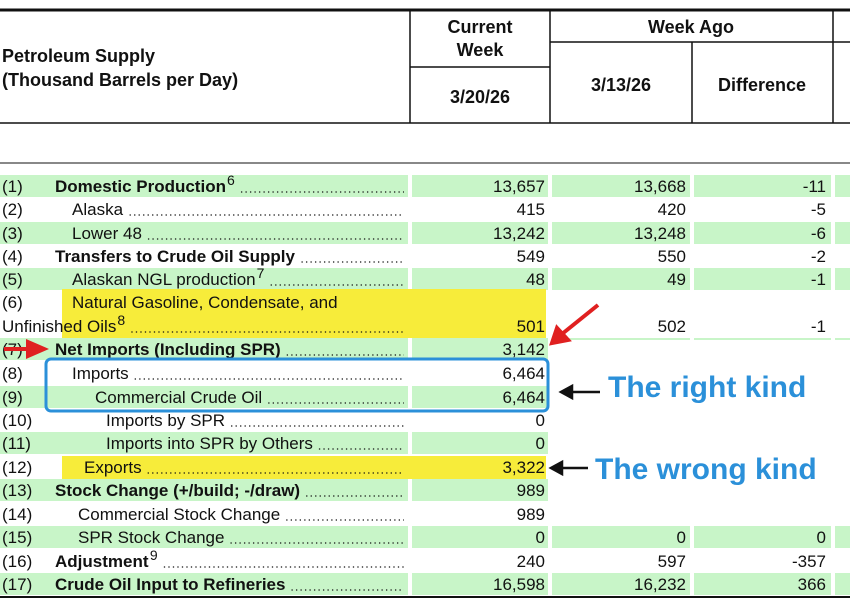 The image size is (863, 599). I want to click on row-label: Imports into SPR by Others, so click(209, 443).